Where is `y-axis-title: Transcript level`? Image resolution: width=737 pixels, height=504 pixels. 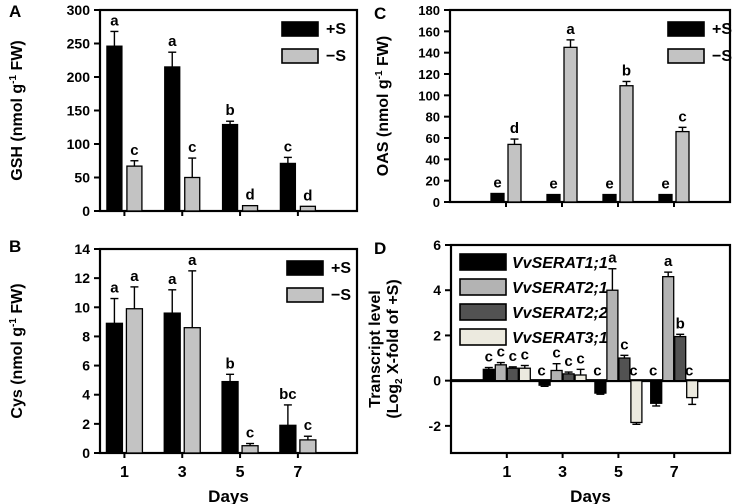
y-axis-title: Transcript level is located at coordinates (376, 348).